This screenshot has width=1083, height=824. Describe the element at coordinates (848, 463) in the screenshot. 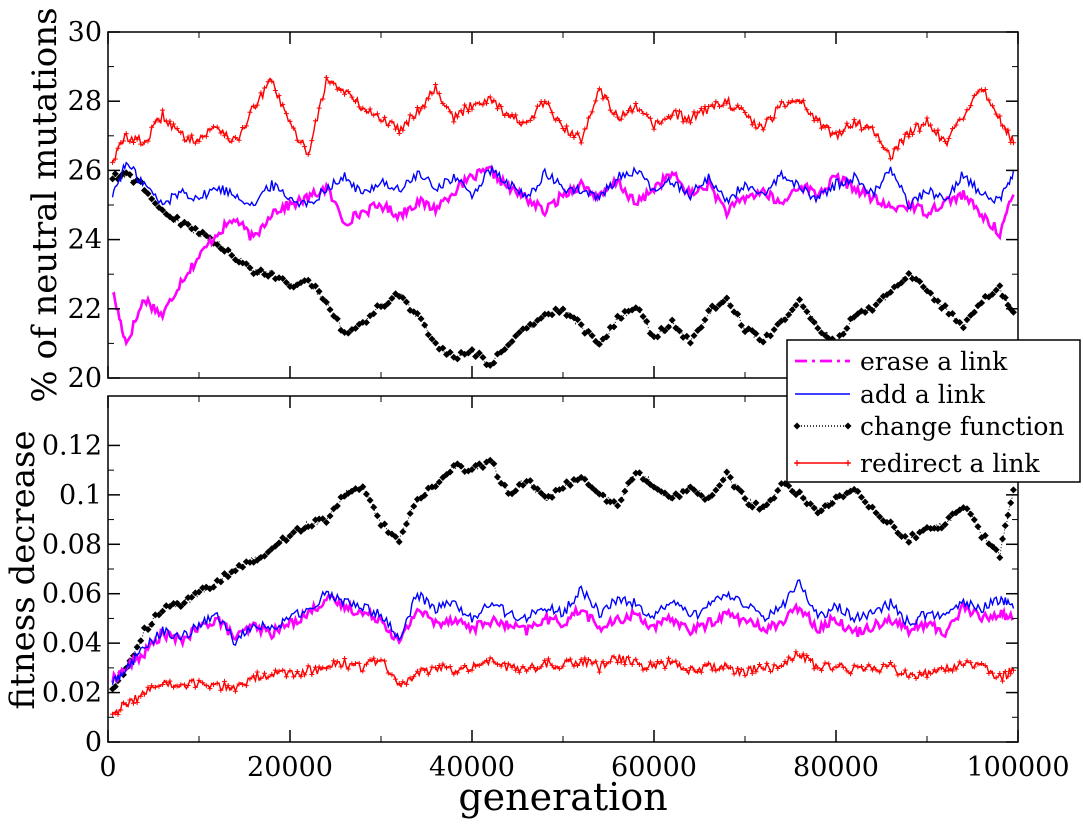

I see `legend-plus-marker` at that location.